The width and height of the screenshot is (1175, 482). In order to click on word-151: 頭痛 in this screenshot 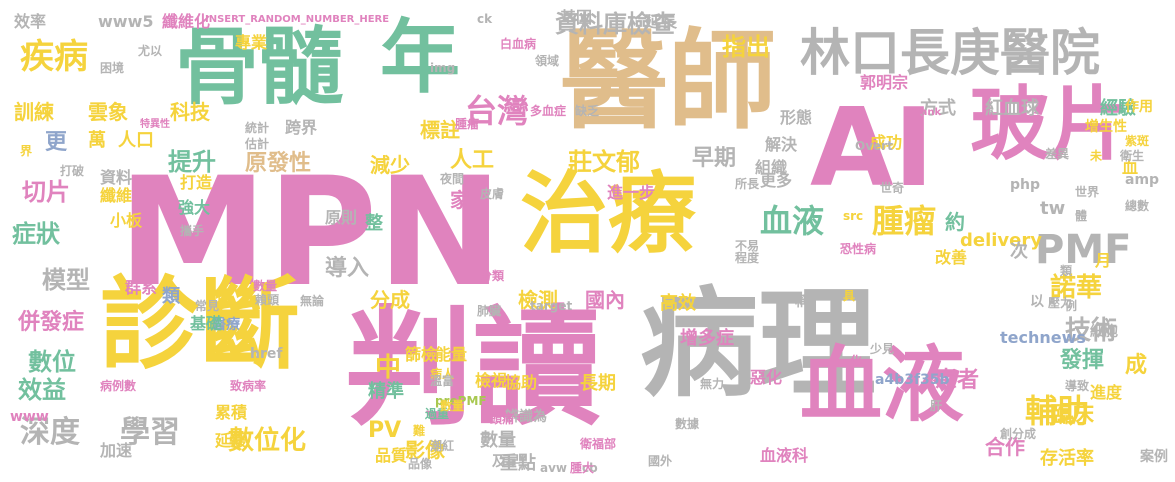, I will do `click(502, 419)`.